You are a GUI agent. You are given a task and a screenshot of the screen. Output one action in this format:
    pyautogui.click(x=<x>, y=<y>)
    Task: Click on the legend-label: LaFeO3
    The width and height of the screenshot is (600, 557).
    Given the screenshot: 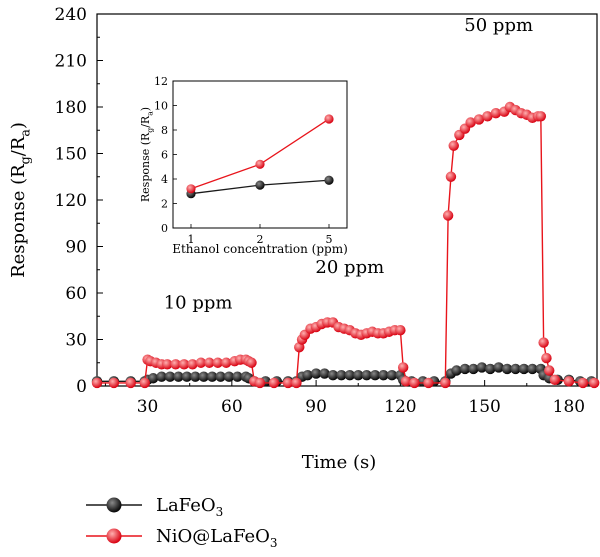 What is the action you would take?
    pyautogui.click(x=189, y=507)
    